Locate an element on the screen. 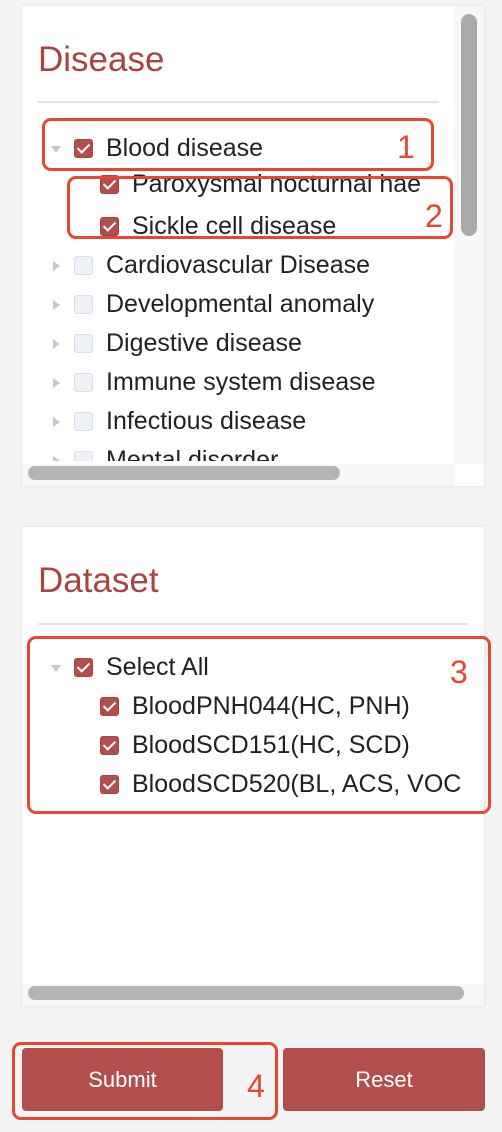 The image size is (502, 1132). digestive-checkbox is located at coordinates (83, 343).